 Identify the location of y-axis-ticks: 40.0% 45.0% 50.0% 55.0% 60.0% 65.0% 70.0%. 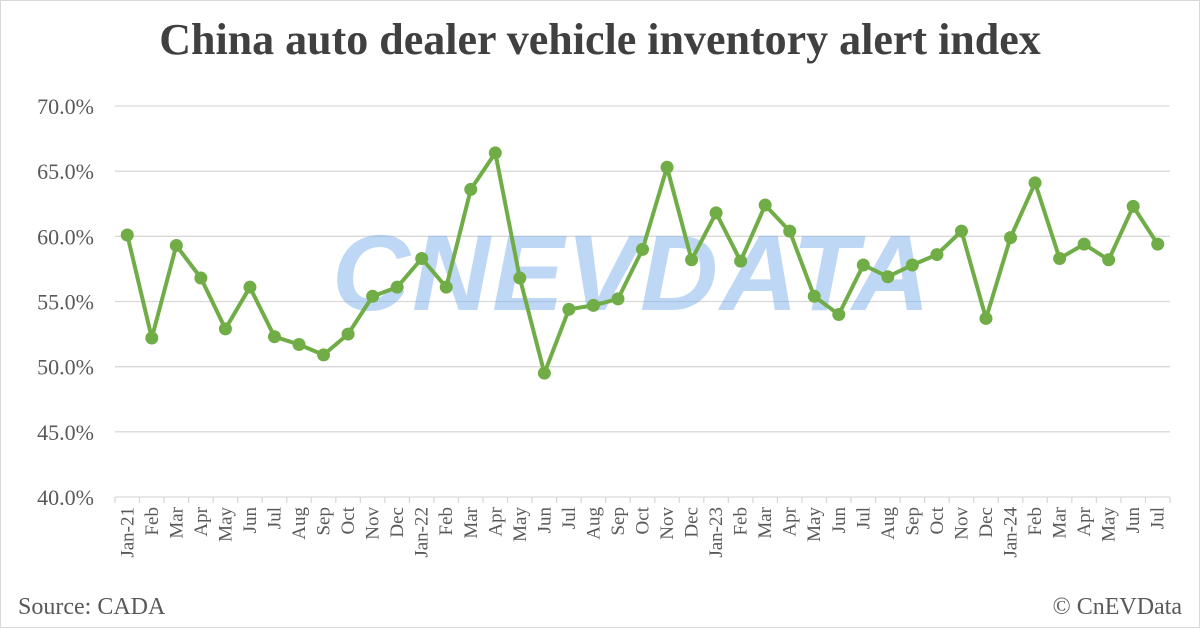
(65, 302).